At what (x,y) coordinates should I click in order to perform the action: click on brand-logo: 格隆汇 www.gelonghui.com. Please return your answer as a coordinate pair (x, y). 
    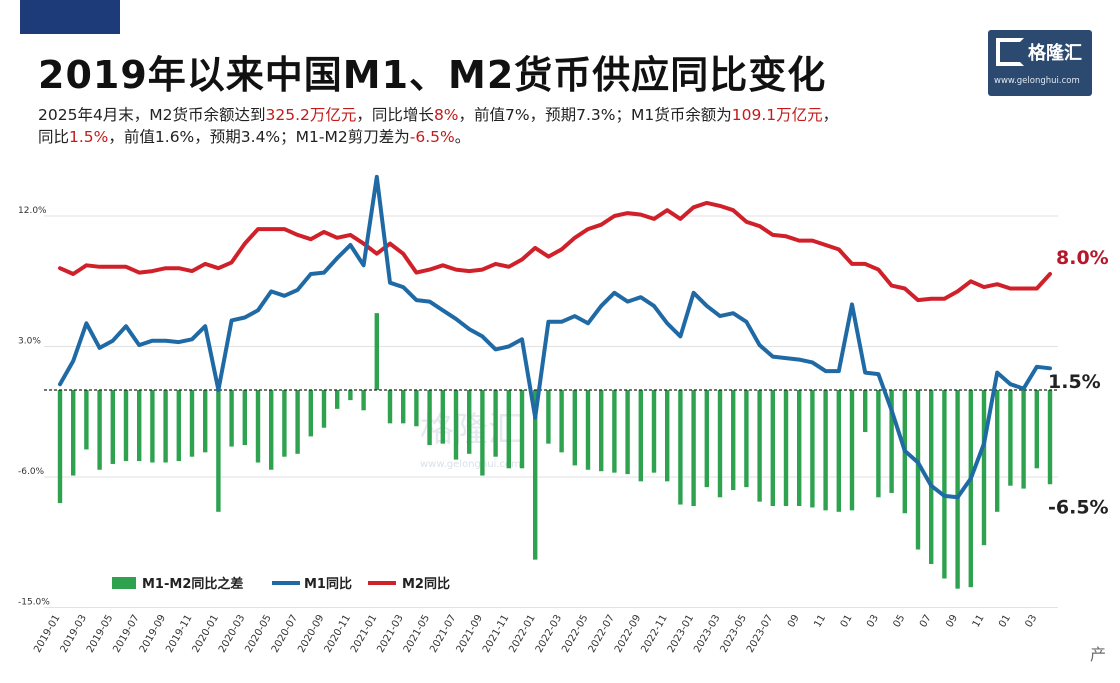
    Looking at the image, I should click on (1040, 63).